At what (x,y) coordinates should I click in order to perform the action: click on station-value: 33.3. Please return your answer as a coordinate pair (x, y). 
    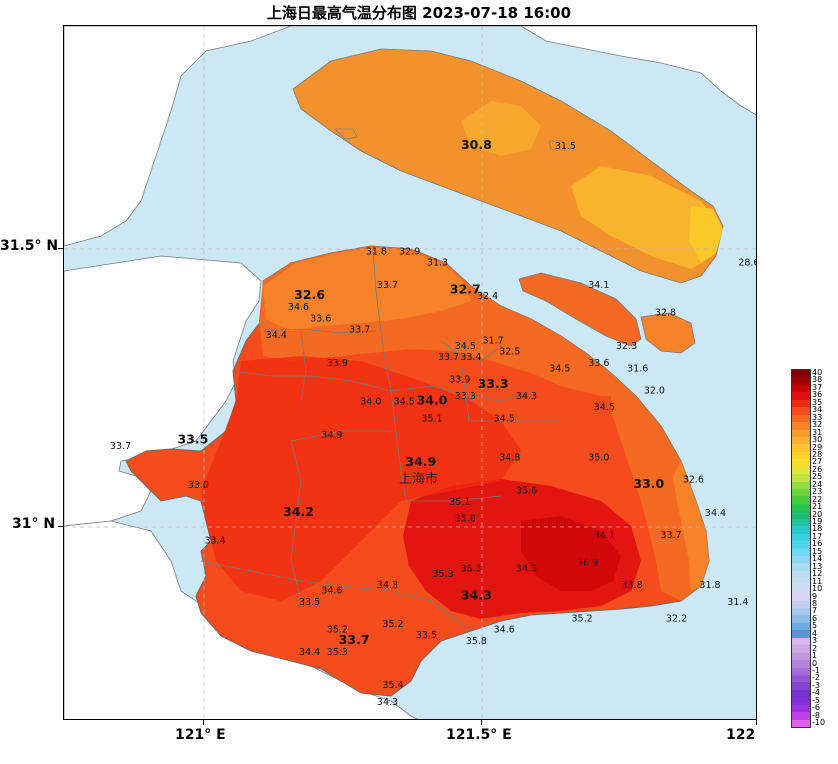
    Looking at the image, I should click on (465, 396).